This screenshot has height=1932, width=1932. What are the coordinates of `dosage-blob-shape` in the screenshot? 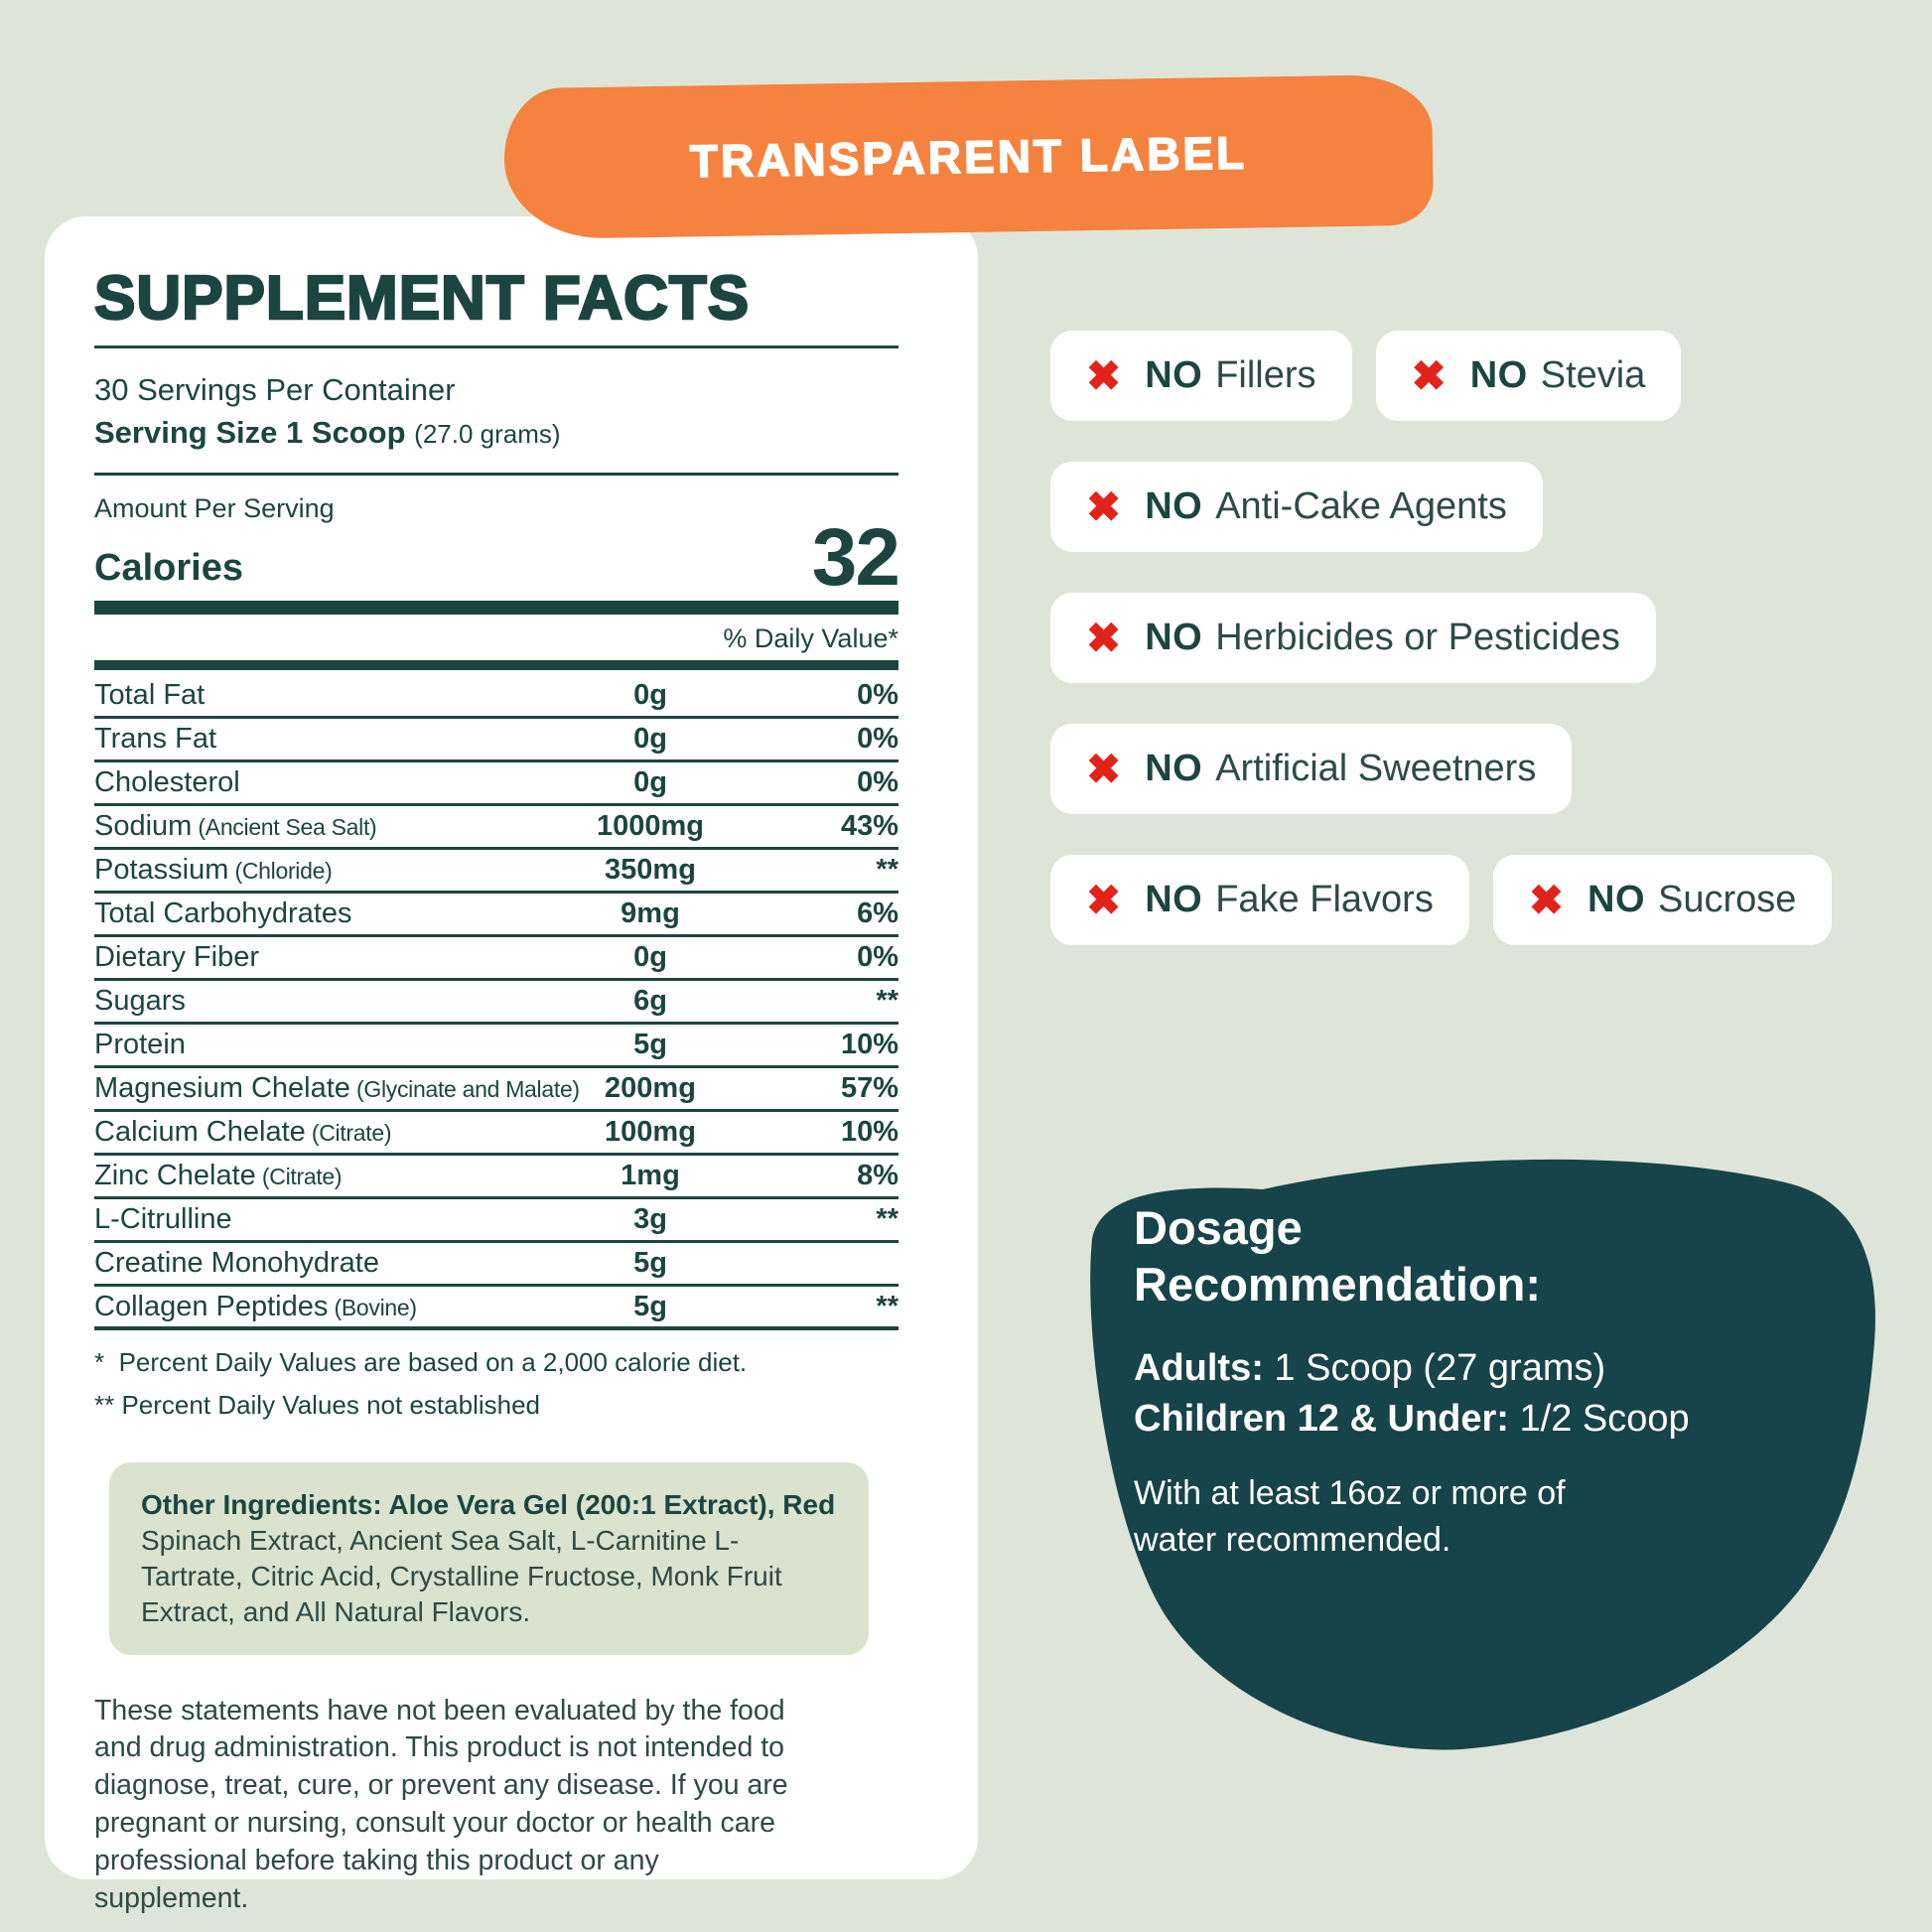 It's located at (1483, 1454).